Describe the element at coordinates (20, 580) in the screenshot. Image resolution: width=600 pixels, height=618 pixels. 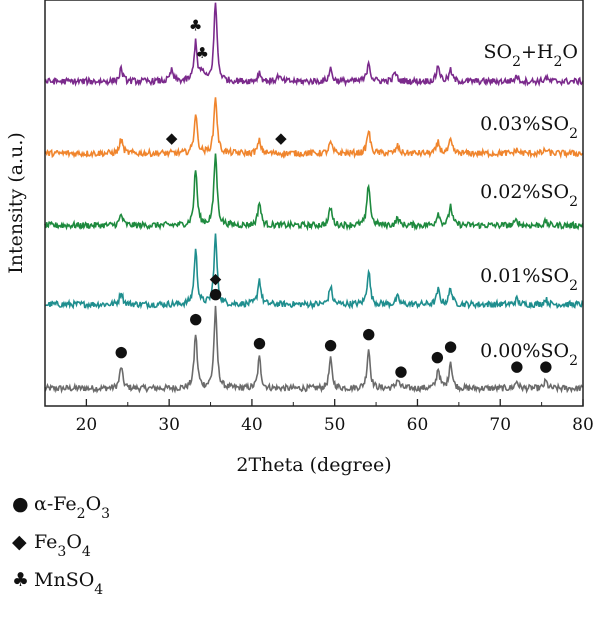
I see `legend-symbol: ♣` at that location.